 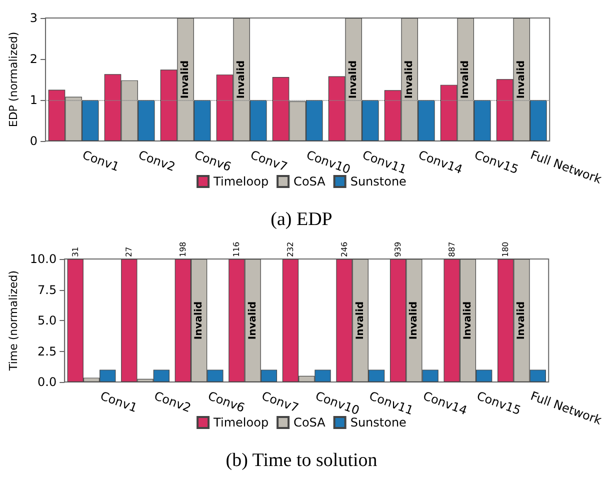 What do you see at coordinates (47, 321) in the screenshot?
I see `y-tick-label: 5.0` at bounding box center [47, 321].